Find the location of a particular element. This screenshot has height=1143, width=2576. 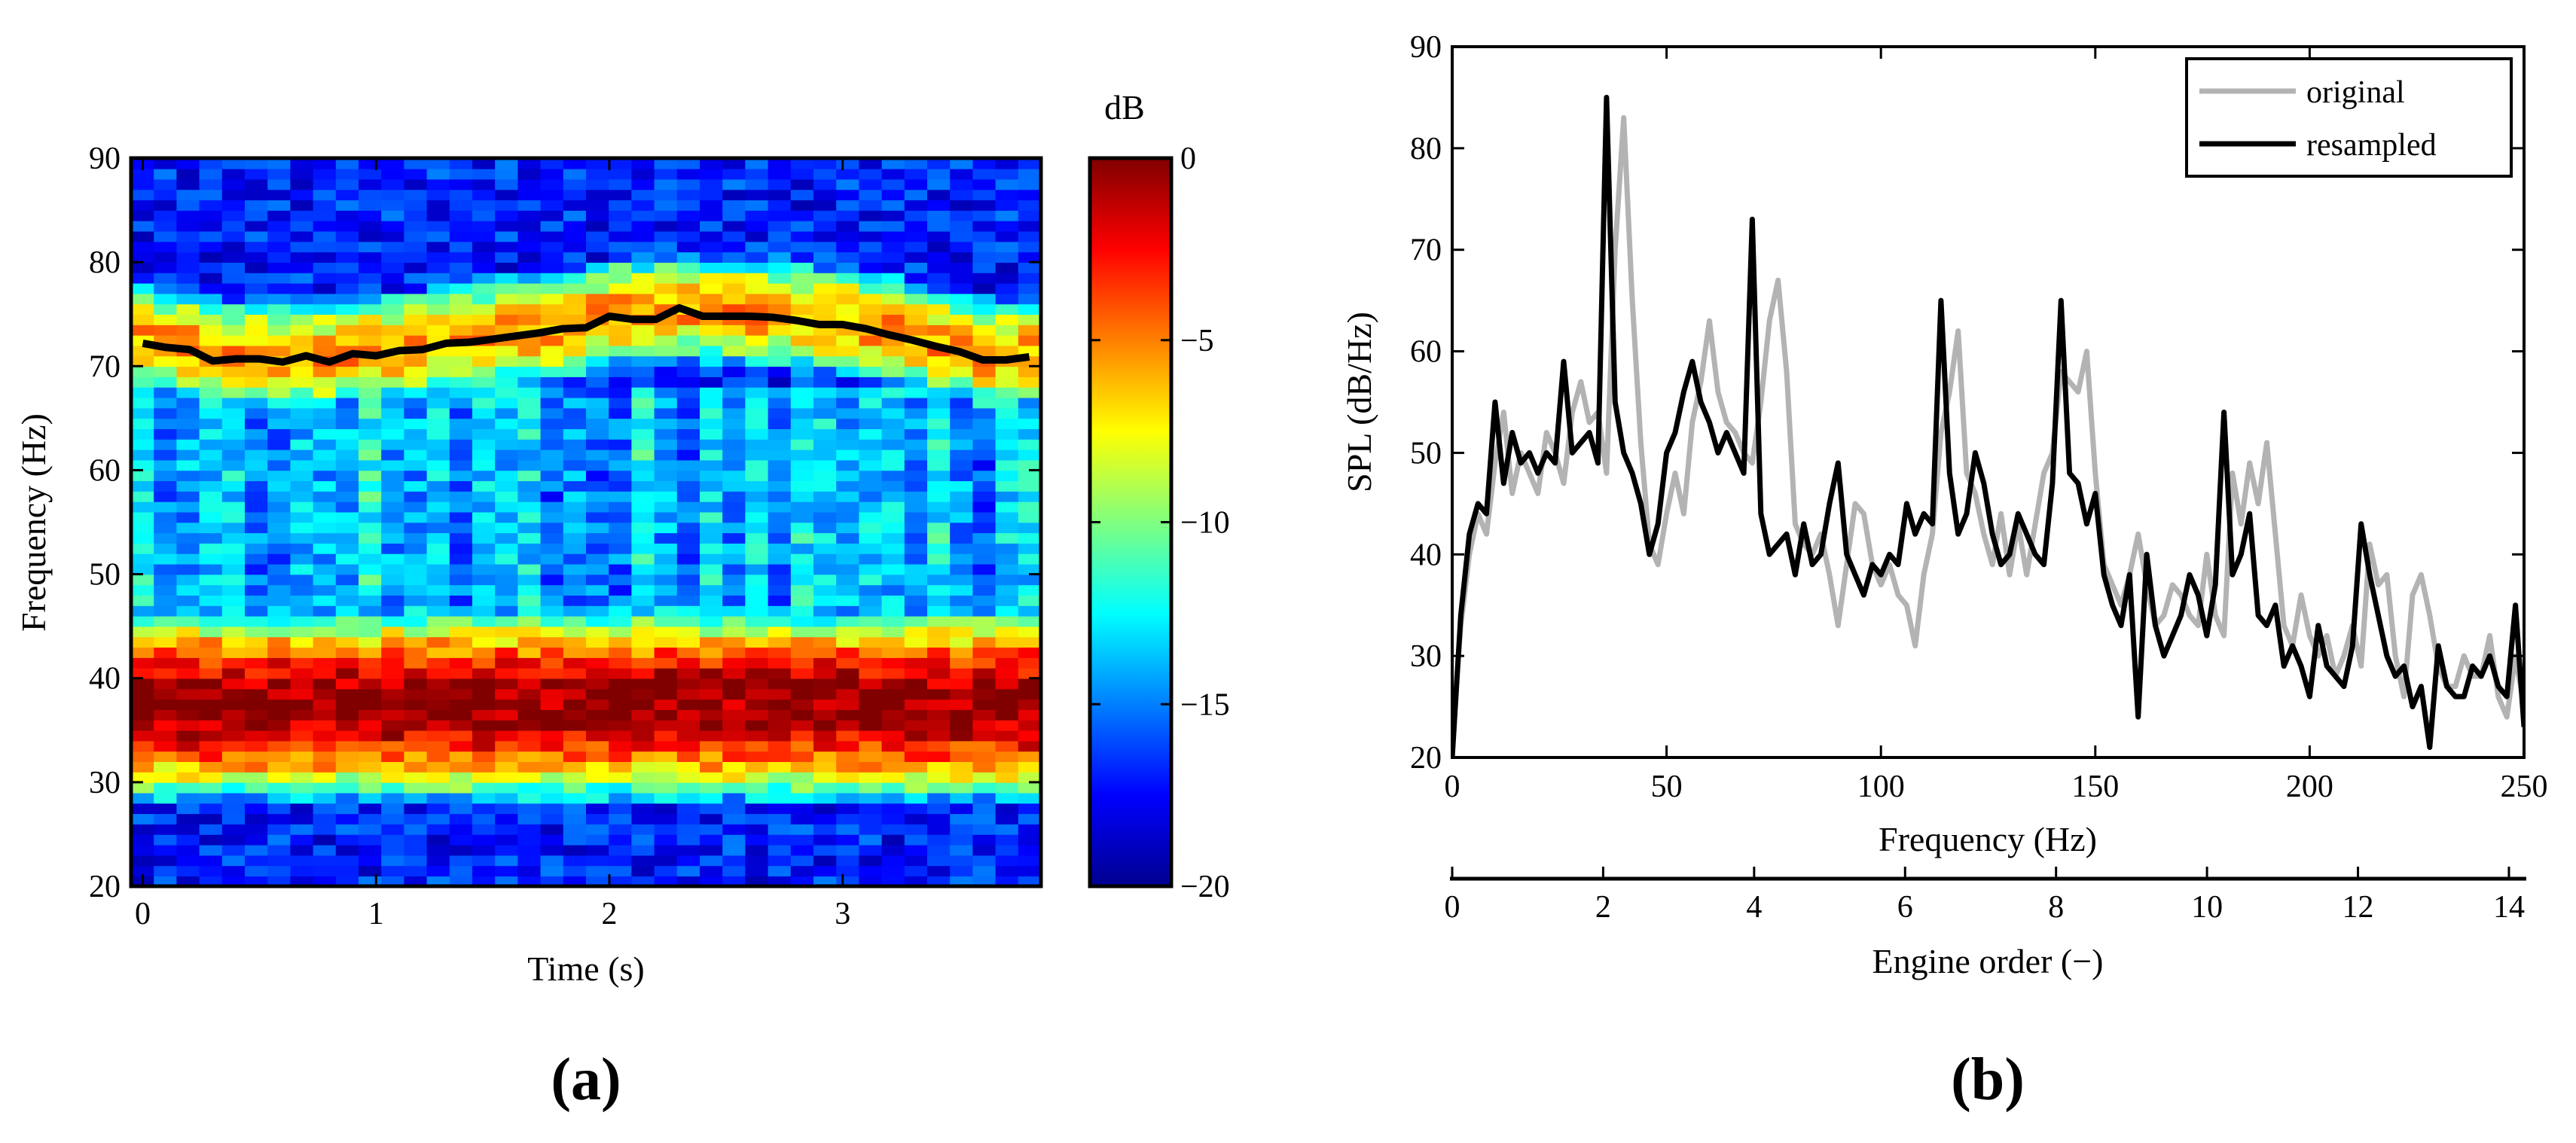

x-tick-label-b: 100 is located at coordinates (1881, 787).